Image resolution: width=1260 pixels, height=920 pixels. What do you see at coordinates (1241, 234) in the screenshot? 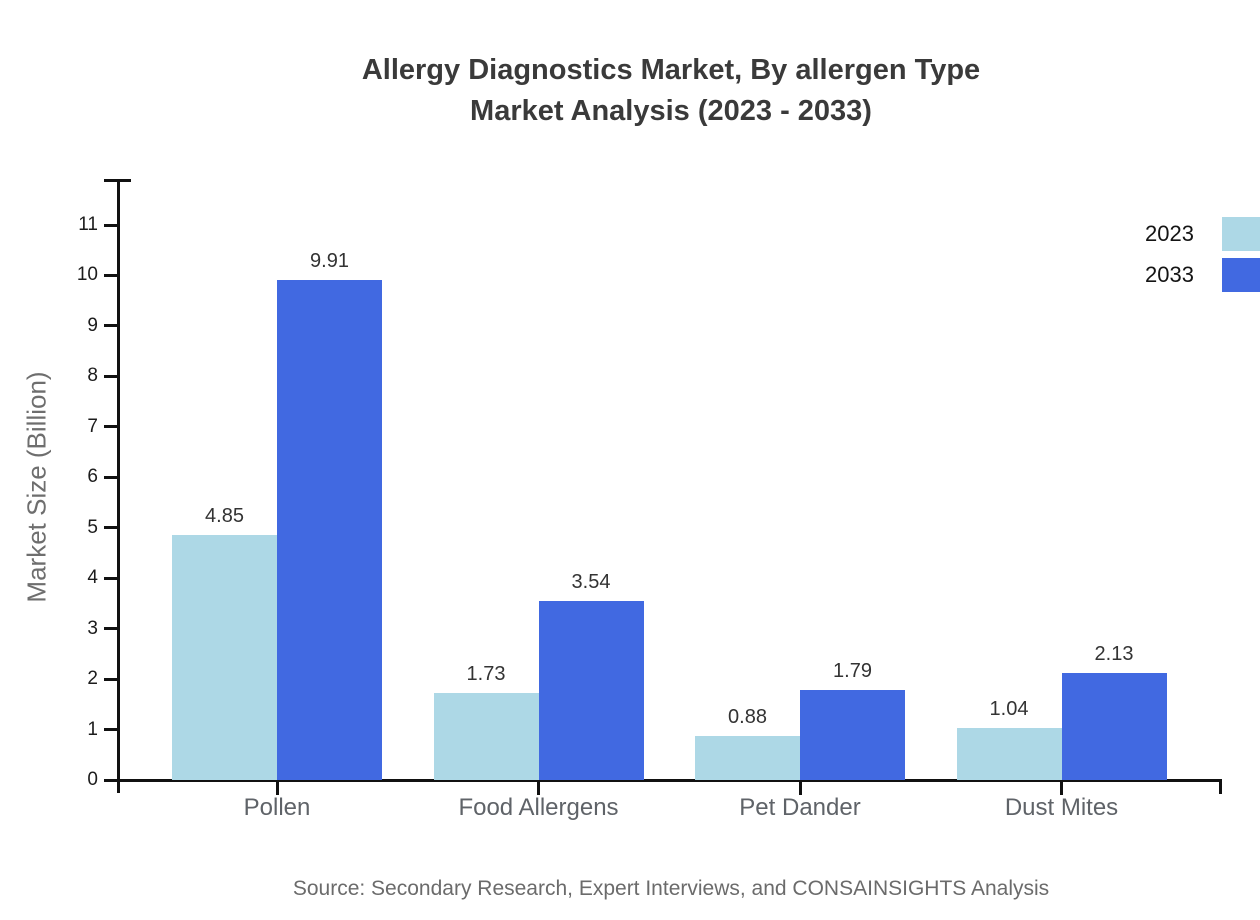
I see `legend-swatch-2023` at bounding box center [1241, 234].